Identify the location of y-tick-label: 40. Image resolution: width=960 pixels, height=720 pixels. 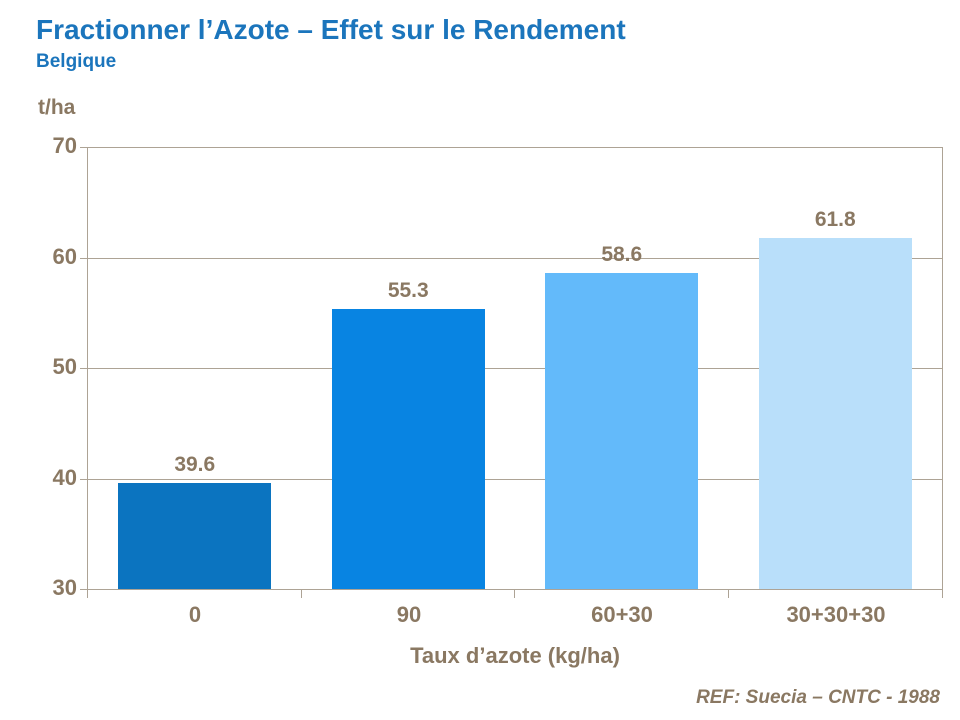
(64, 477).